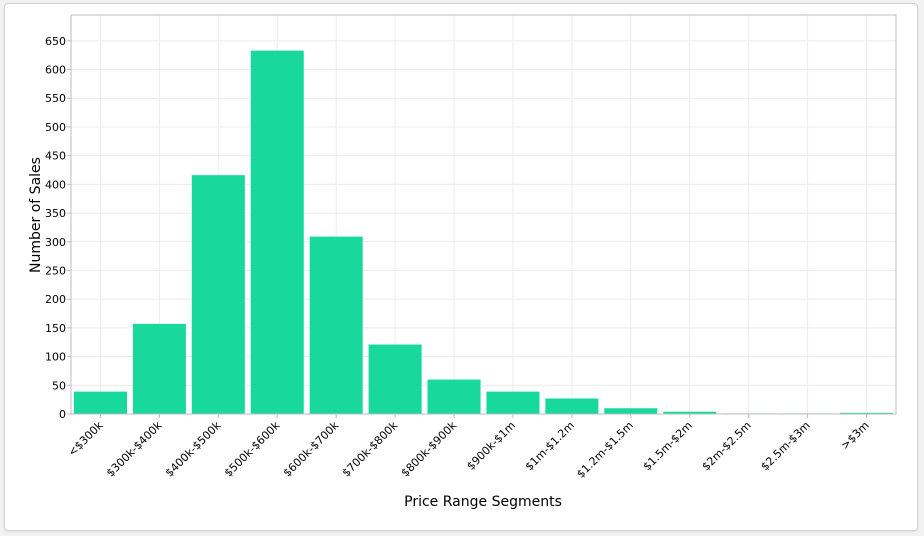 The image size is (924, 536). Describe the element at coordinates (550, 446) in the screenshot. I see `x-tick-label: $1m-$1.2m` at that location.